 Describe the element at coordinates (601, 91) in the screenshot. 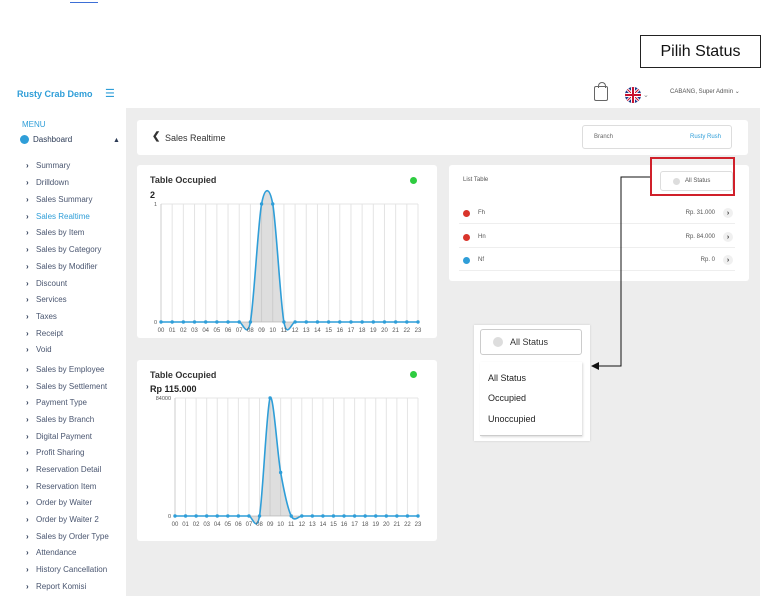

I see `shopping-bag-icon` at that location.